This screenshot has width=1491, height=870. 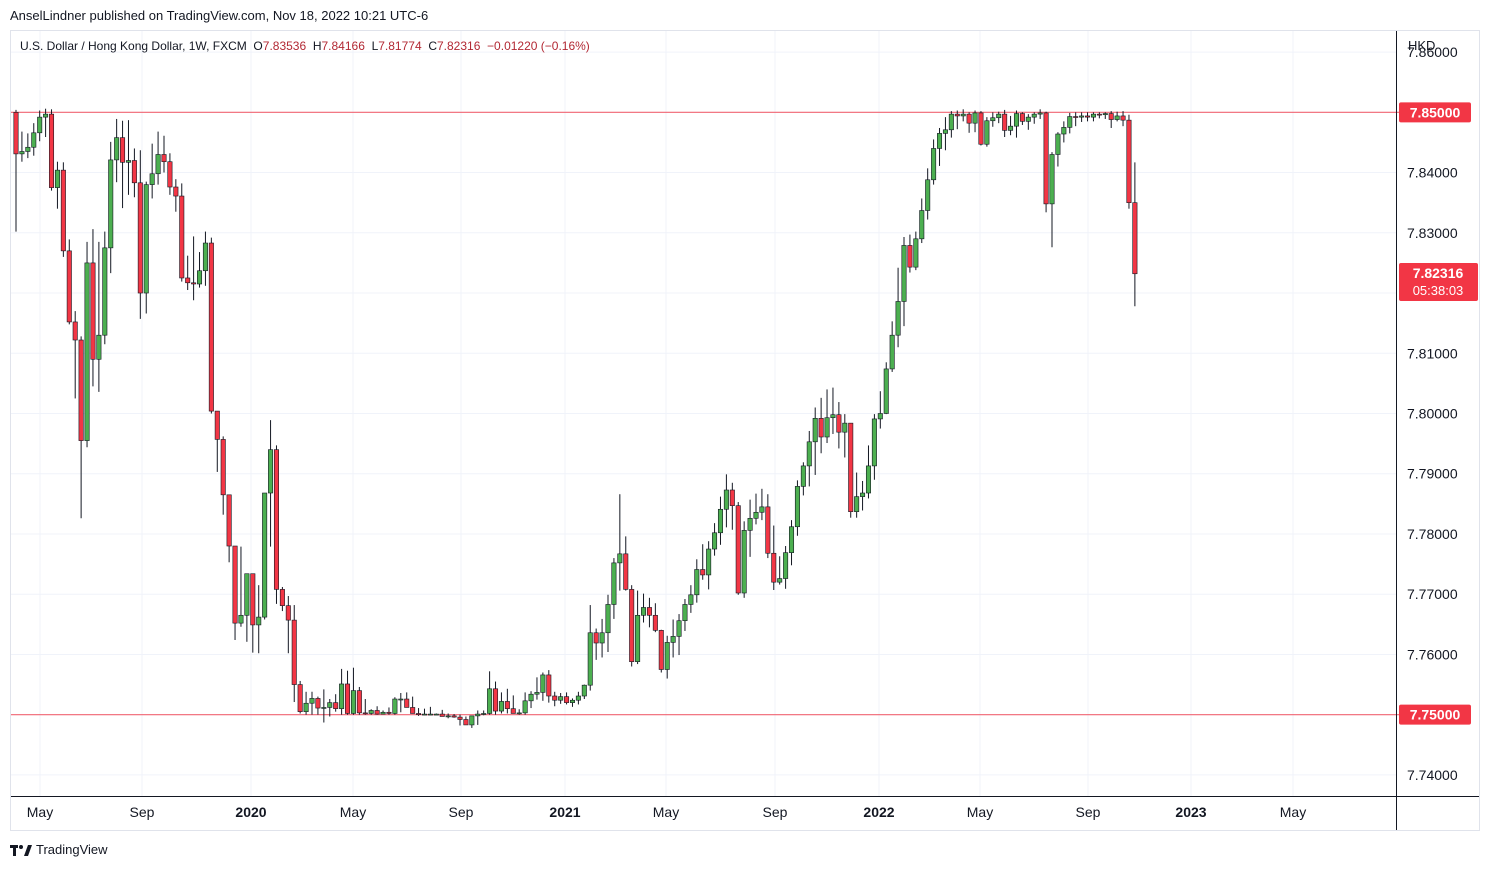 I want to click on x-tick-label: Sep, so click(x=461, y=812).